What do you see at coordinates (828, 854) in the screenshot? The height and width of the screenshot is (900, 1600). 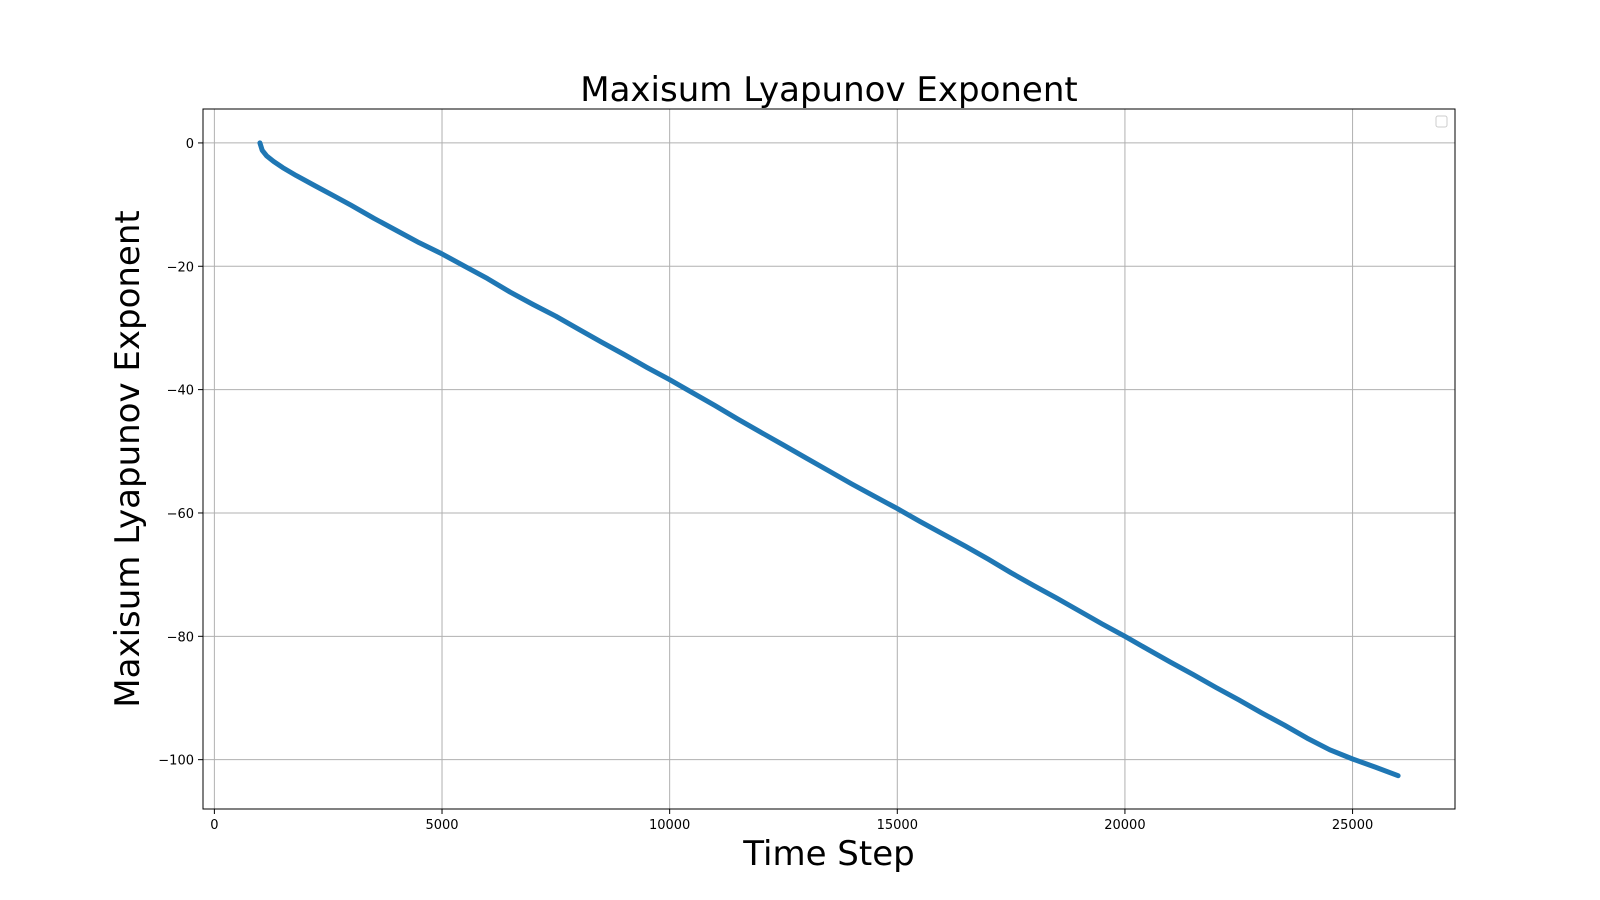 I see `x-axis-label: Time Step` at bounding box center [828, 854].